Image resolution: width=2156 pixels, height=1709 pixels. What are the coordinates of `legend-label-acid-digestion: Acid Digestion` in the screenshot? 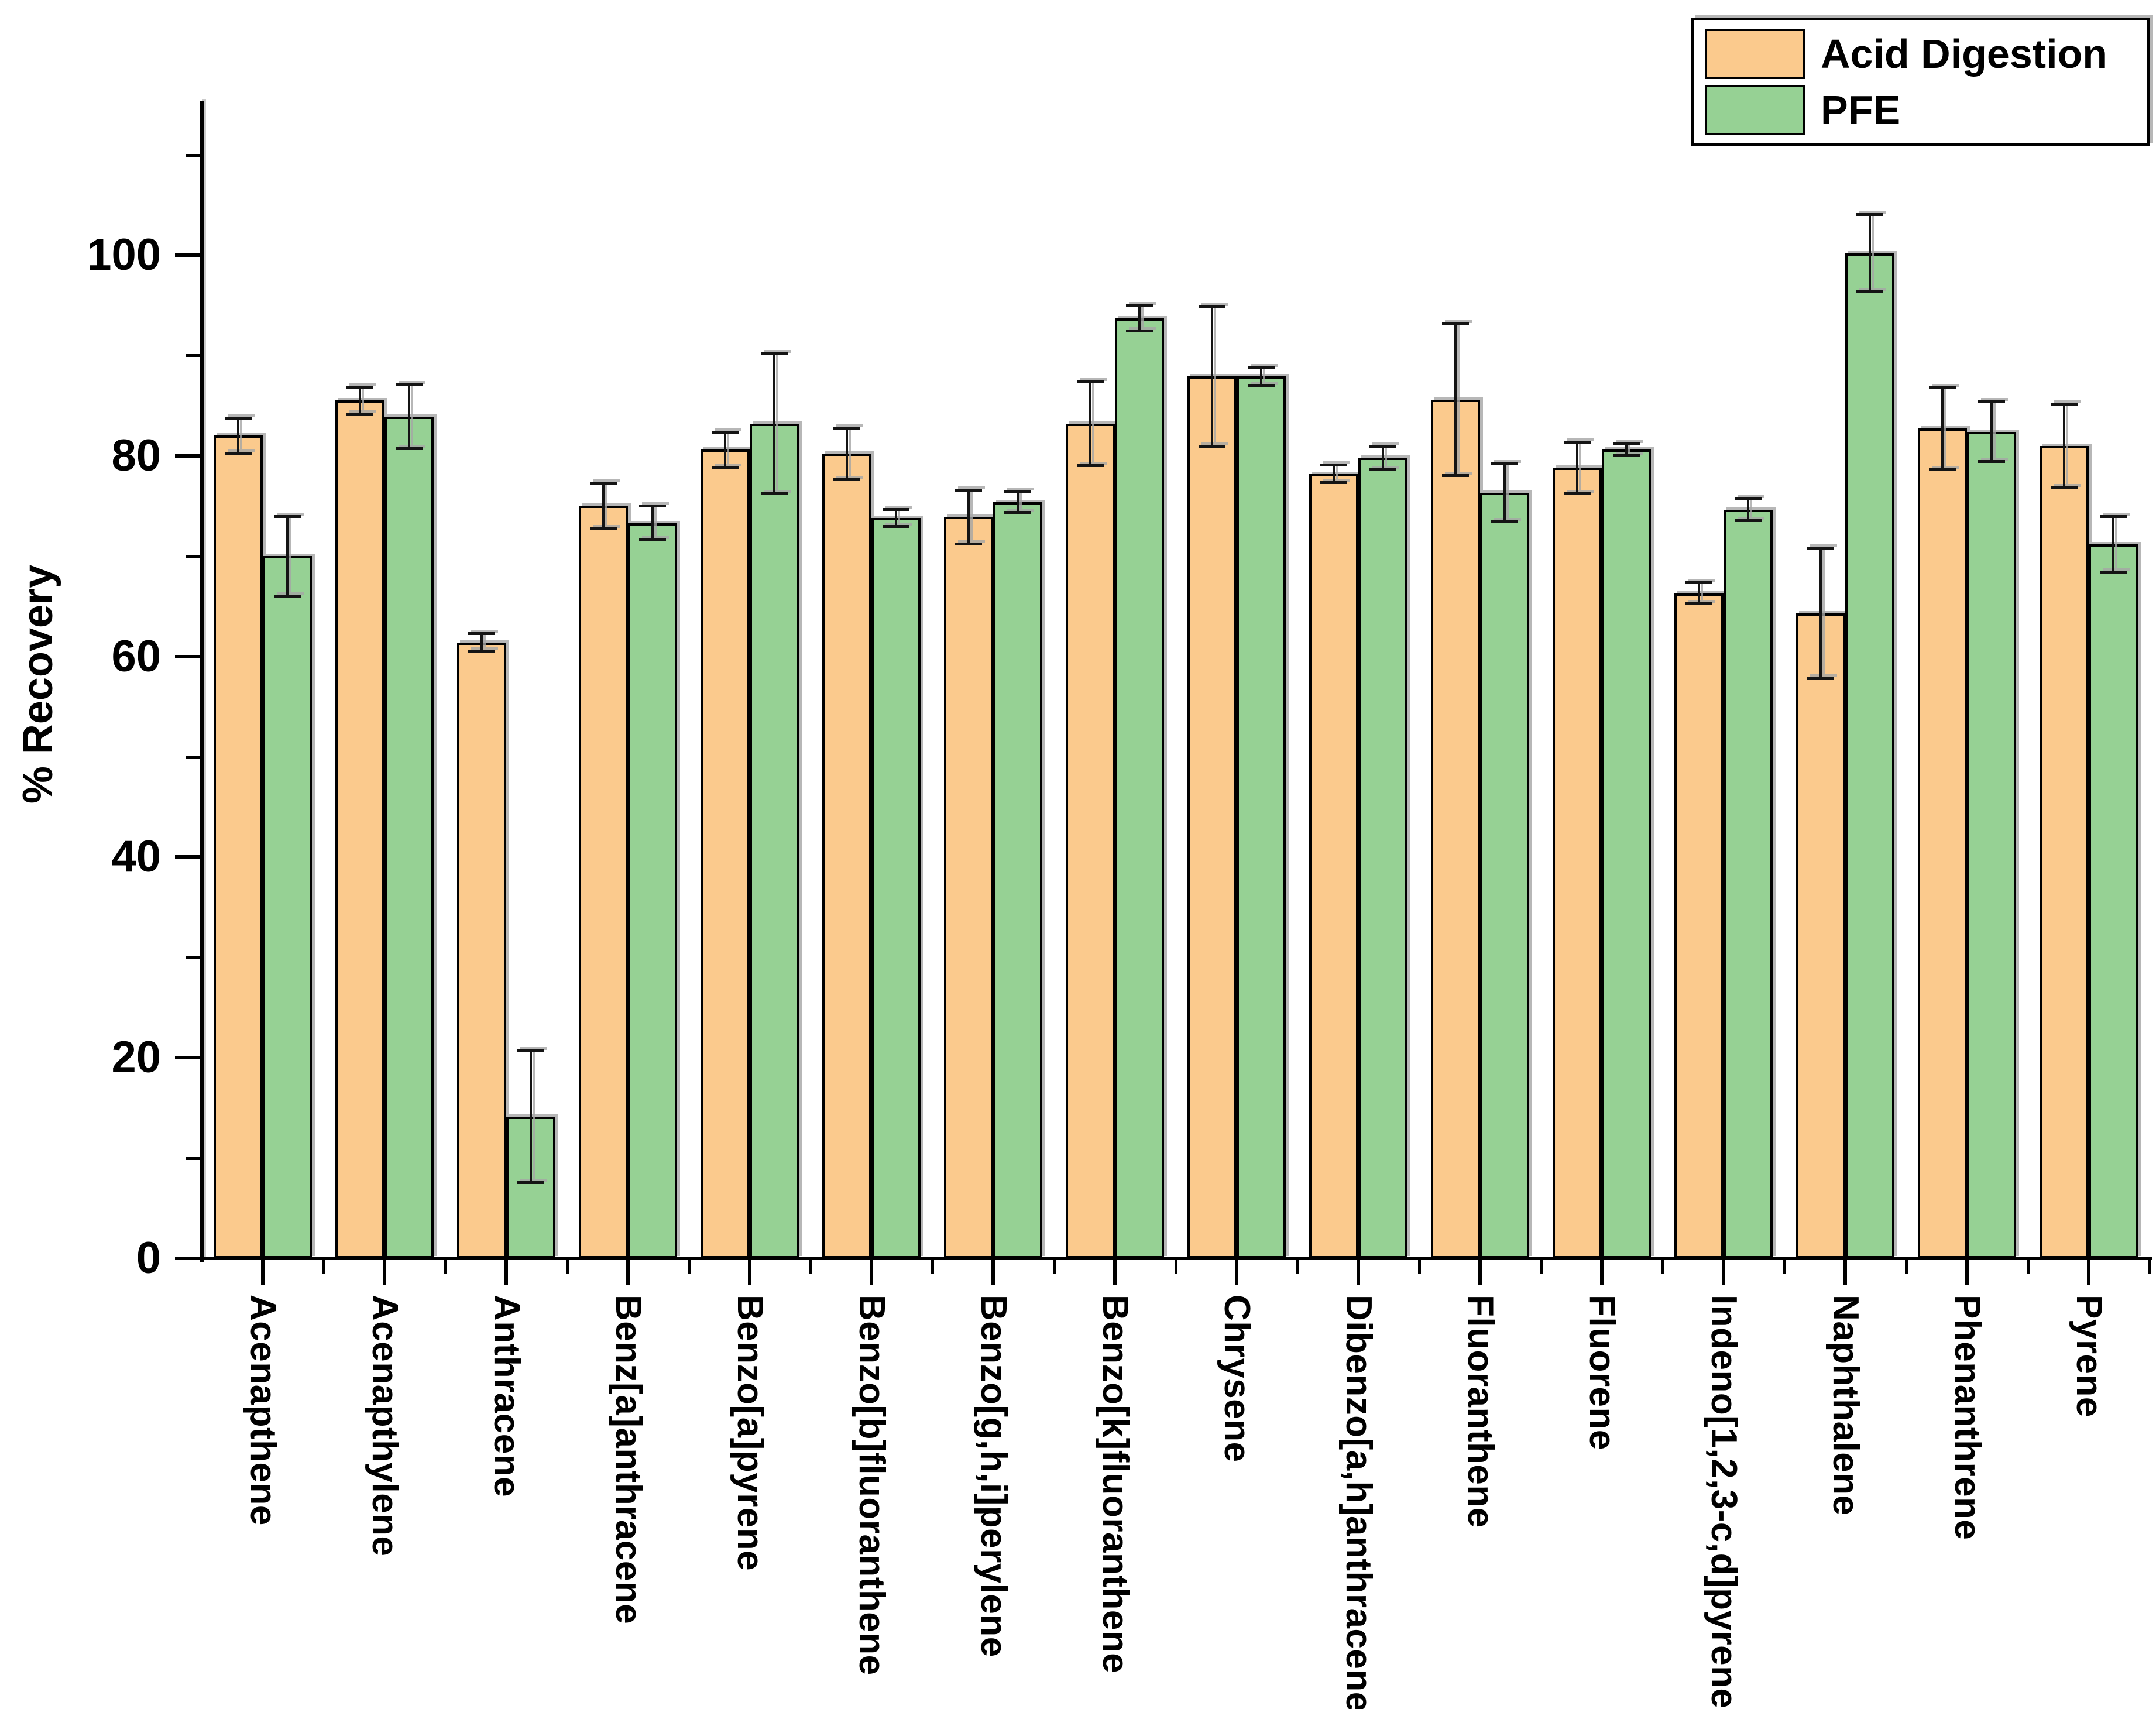 It's located at (1964, 54).